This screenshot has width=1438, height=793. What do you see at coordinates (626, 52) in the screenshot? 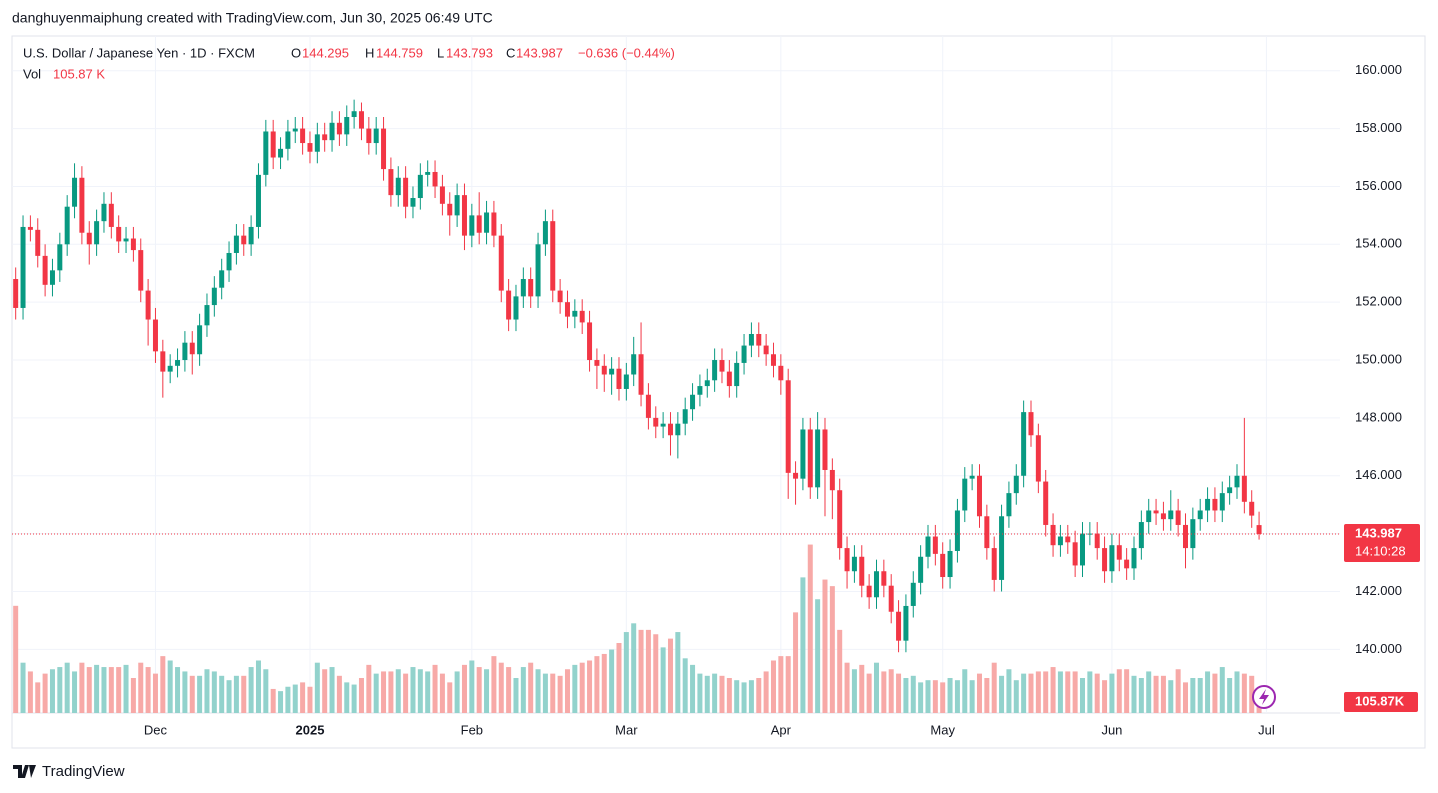
I see `change-value: −0.636 (−0.44%)` at bounding box center [626, 52].